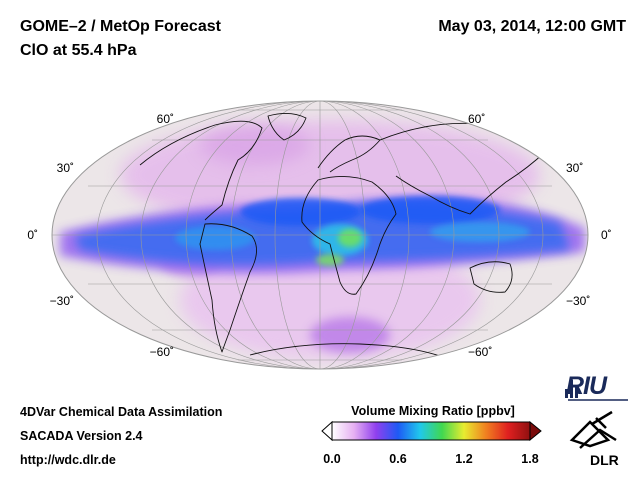  Describe the element at coordinates (287, 127) in the screenshot. I see `coast-greenland` at that location.